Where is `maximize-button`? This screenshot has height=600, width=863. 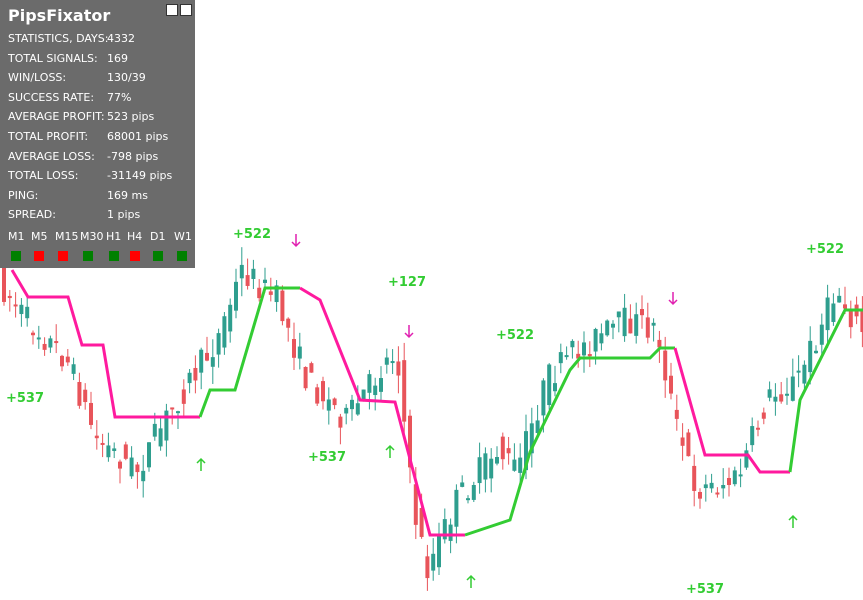
maximize-button is located at coordinates (186, 10).